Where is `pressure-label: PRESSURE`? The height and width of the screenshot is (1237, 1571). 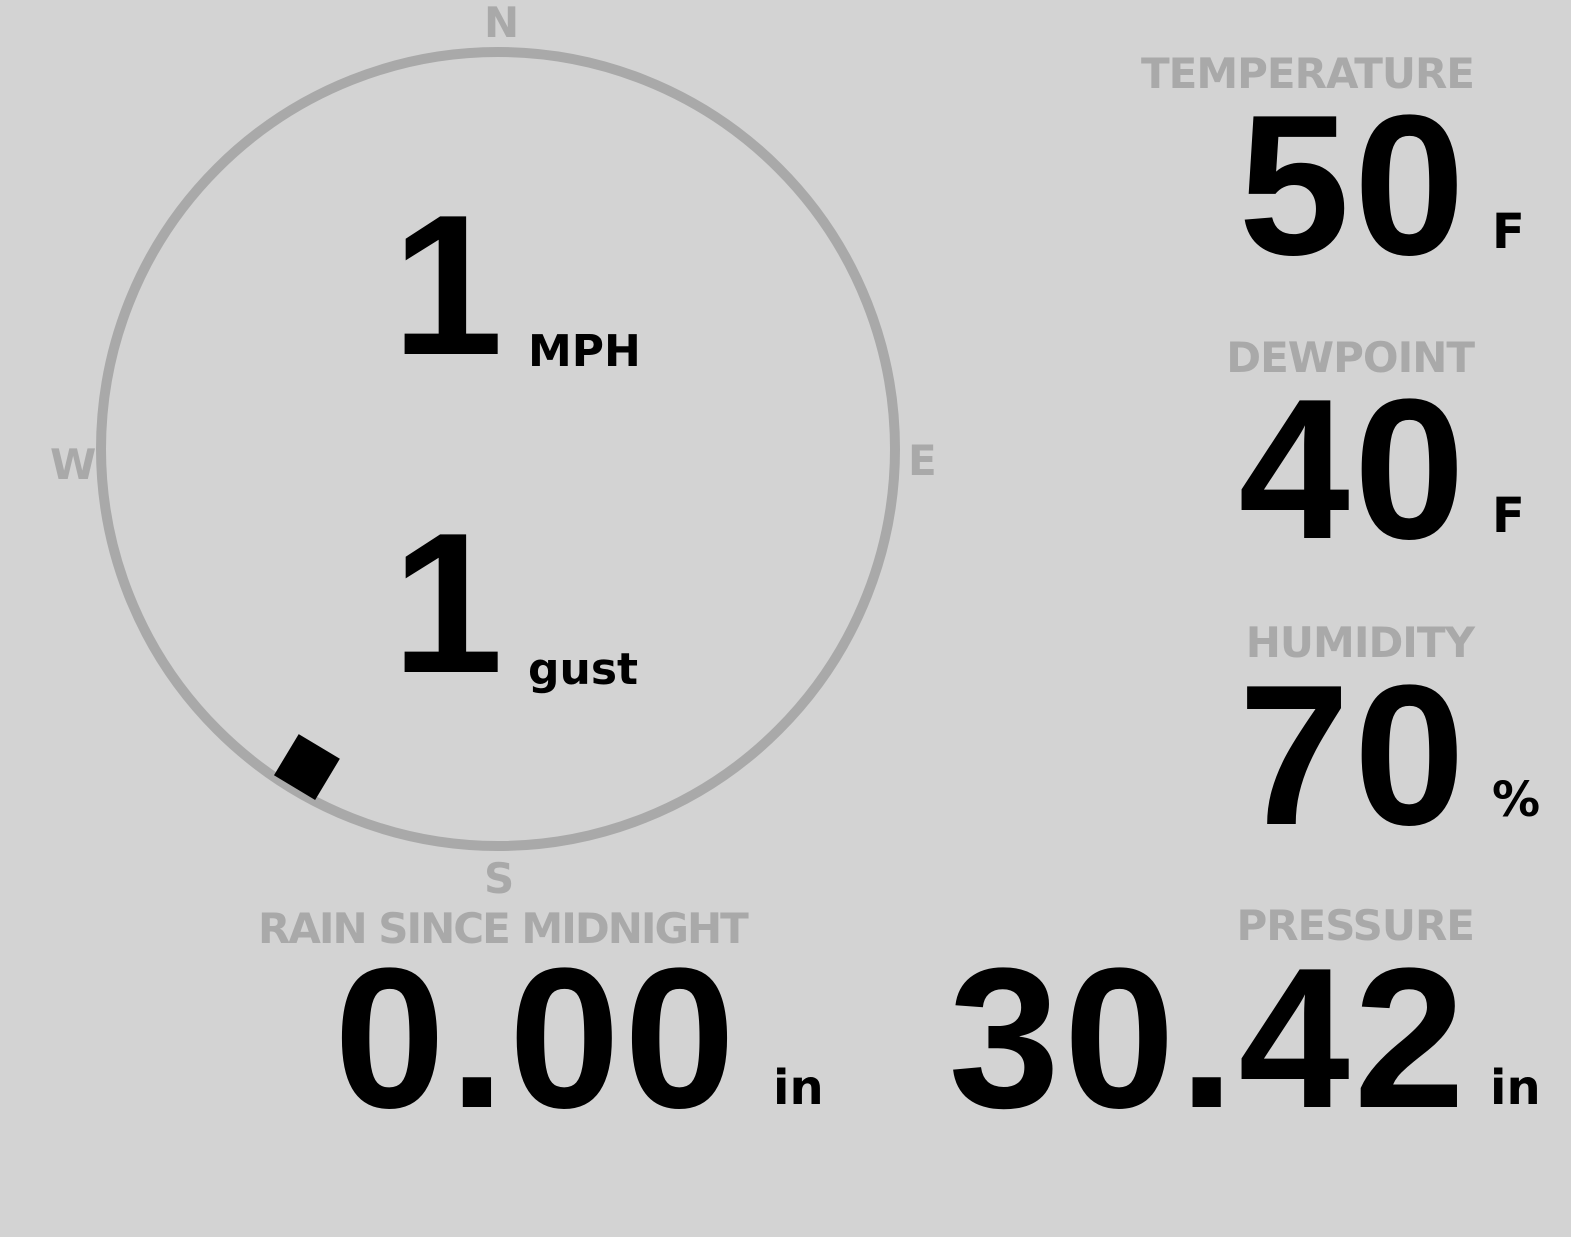 pressure-label: PRESSURE is located at coordinates (1355, 925).